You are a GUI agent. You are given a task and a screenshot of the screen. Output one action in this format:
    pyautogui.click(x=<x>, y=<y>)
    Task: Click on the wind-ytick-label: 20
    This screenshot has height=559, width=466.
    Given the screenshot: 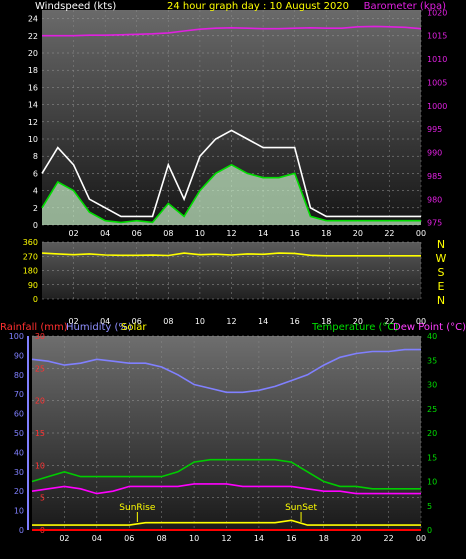 What is the action you would take?
    pyautogui.click(x=33, y=53)
    